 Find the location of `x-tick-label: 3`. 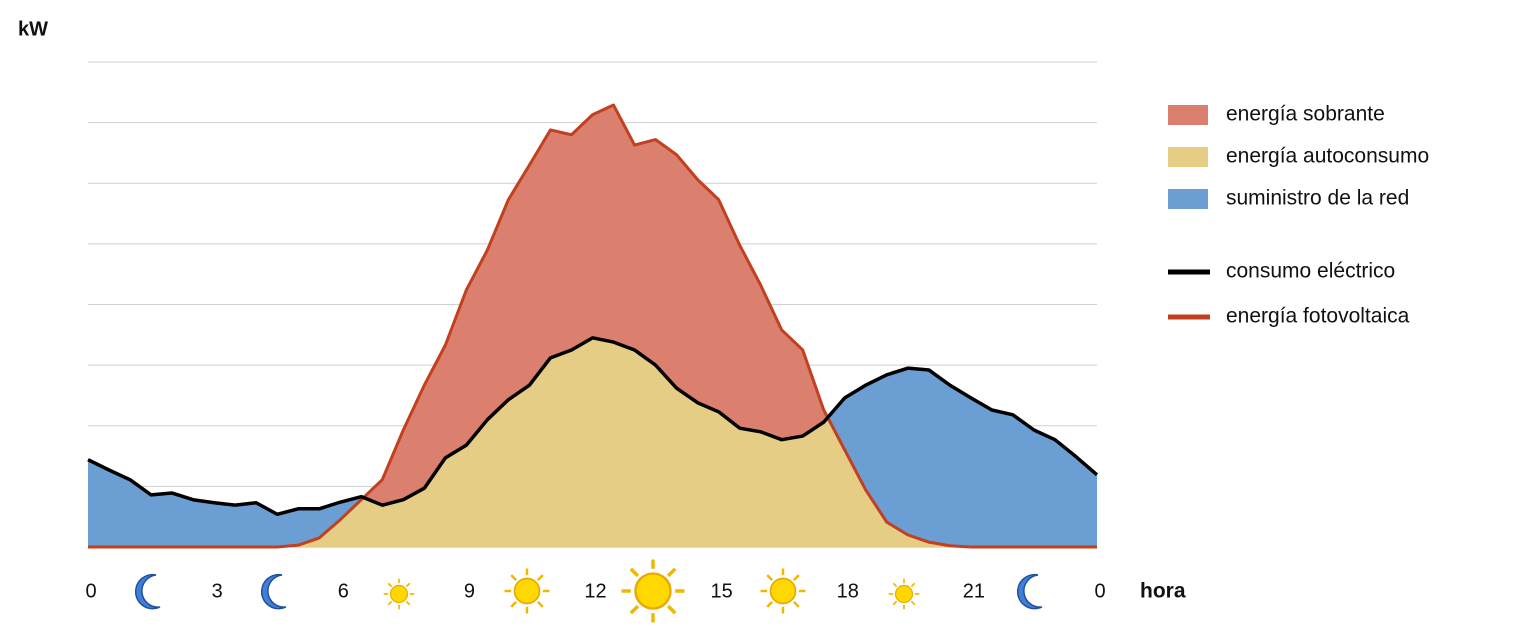

x-tick-label: 3 is located at coordinates (217, 591).